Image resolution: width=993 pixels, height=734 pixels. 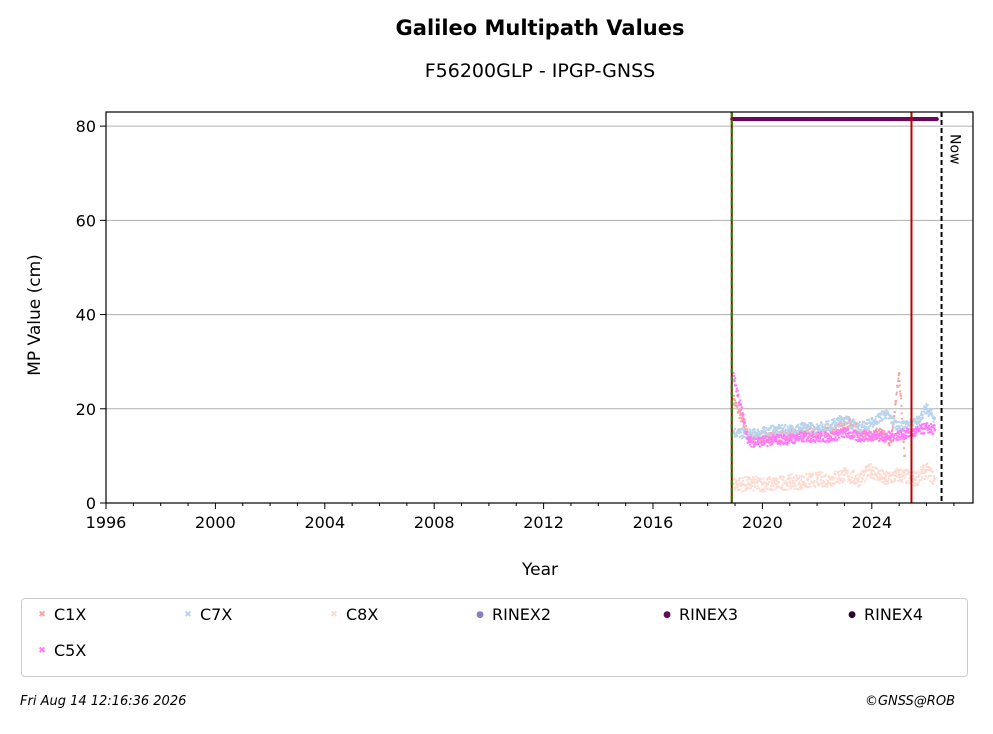 What do you see at coordinates (540, 28) in the screenshot?
I see `chart-title: Galileo Multipath Values` at bounding box center [540, 28].